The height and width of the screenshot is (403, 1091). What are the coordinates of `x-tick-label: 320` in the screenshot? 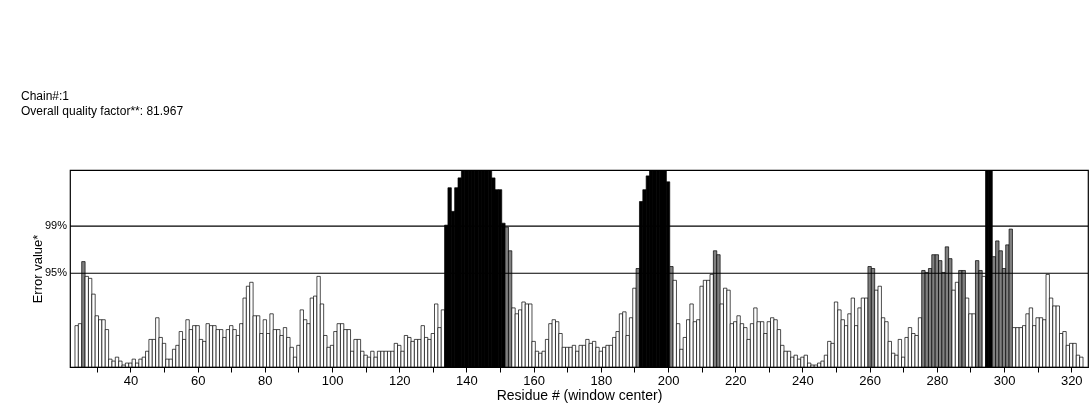 It's located at (1071, 380).